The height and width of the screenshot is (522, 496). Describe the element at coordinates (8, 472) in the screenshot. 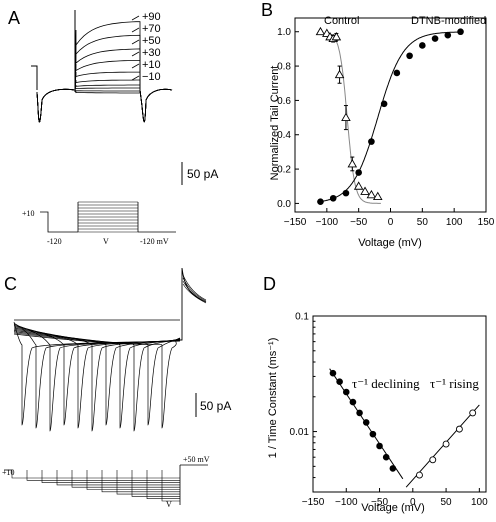

I see `panel-c-protocol-hold-label: +10` at that location.